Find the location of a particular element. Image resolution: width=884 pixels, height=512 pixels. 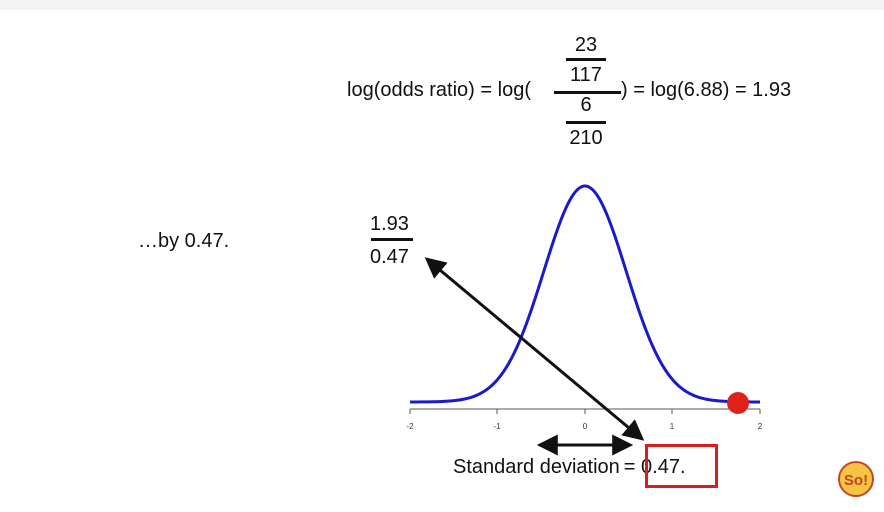

denominator-bar is located at coordinates (586, 122).